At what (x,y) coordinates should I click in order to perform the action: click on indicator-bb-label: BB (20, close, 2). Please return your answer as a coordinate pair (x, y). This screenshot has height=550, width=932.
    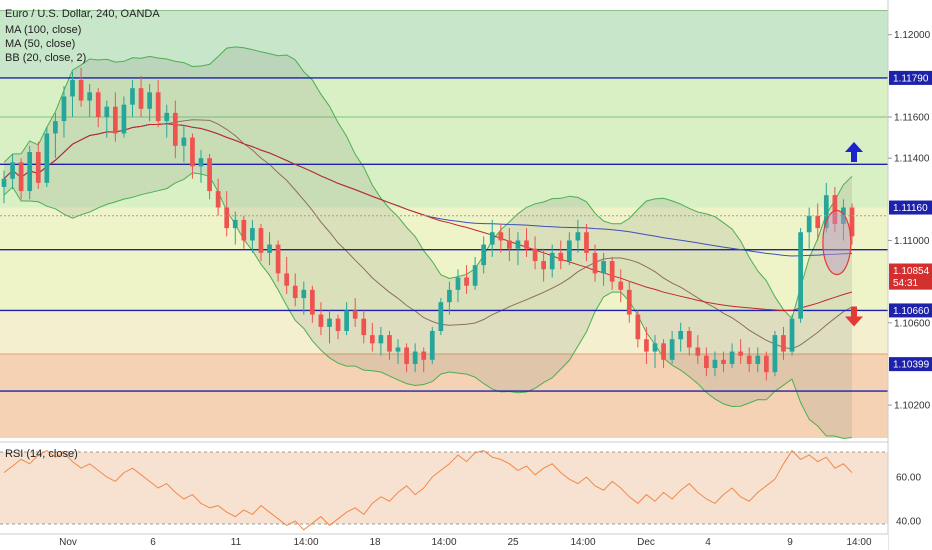
    Looking at the image, I should click on (46, 58).